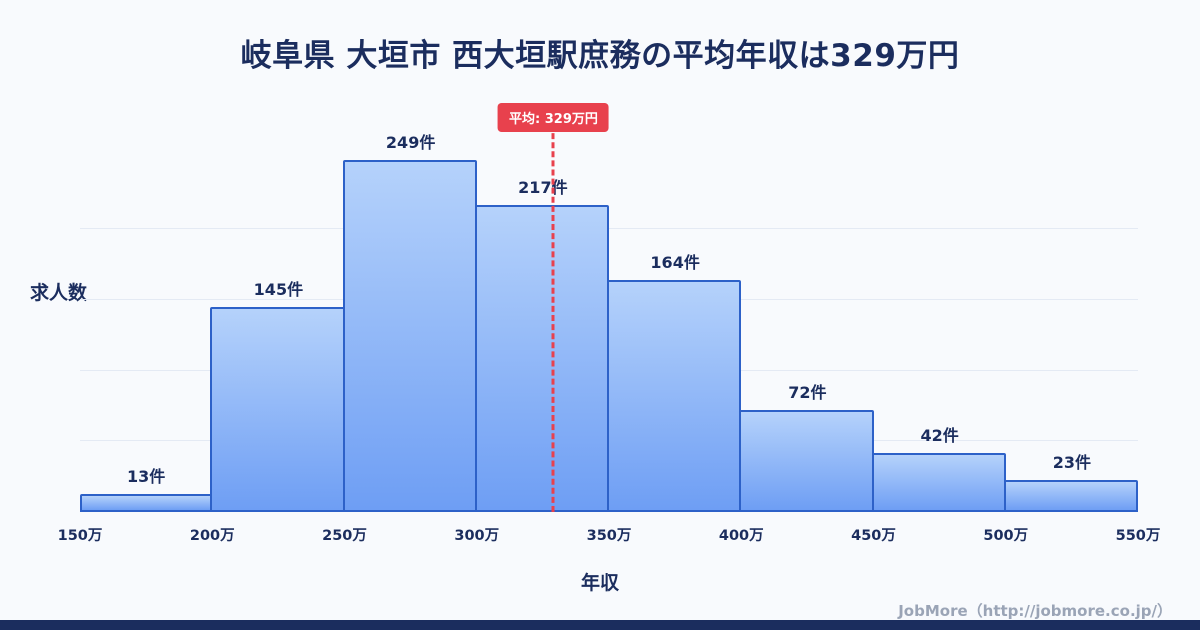 The height and width of the screenshot is (630, 1200). Describe the element at coordinates (609, 536) in the screenshot. I see `x-tick-label: 350万` at that location.